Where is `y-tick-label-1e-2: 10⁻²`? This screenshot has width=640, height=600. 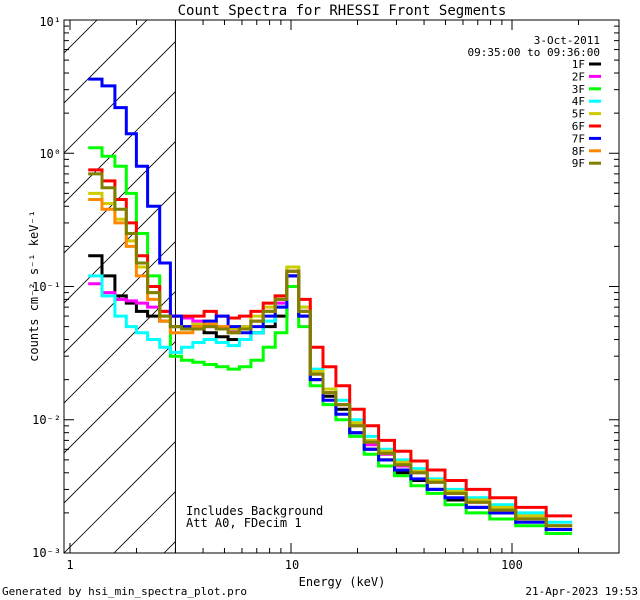
y-tick-label-1e-2: 10⁻² is located at coordinates (46, 420).